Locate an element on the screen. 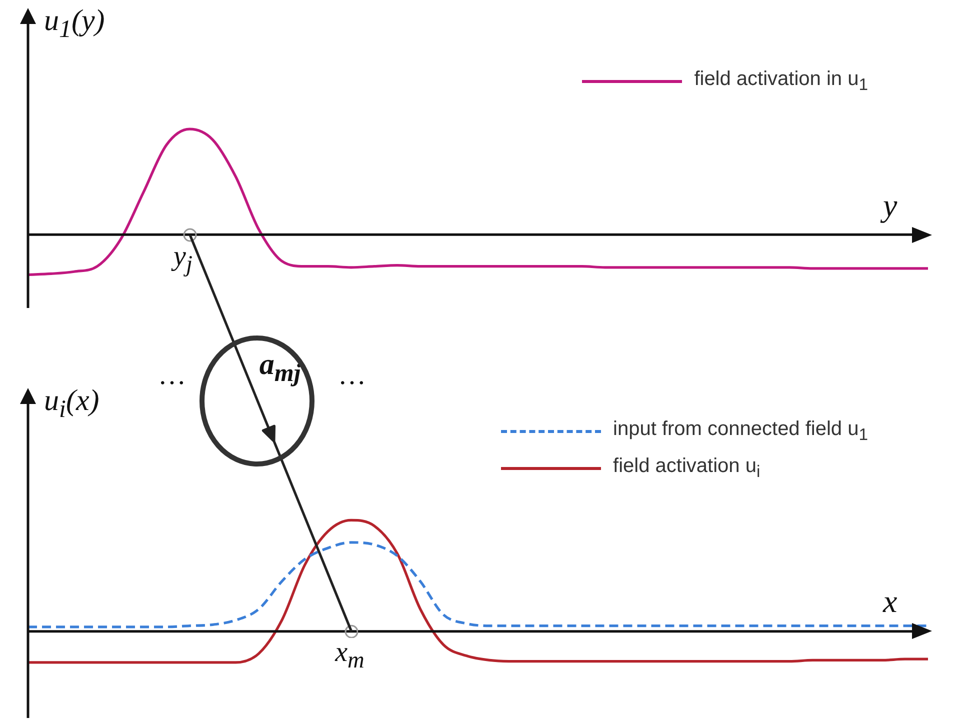  annotation: y$_{j}$ is located at coordinates (183, 259).